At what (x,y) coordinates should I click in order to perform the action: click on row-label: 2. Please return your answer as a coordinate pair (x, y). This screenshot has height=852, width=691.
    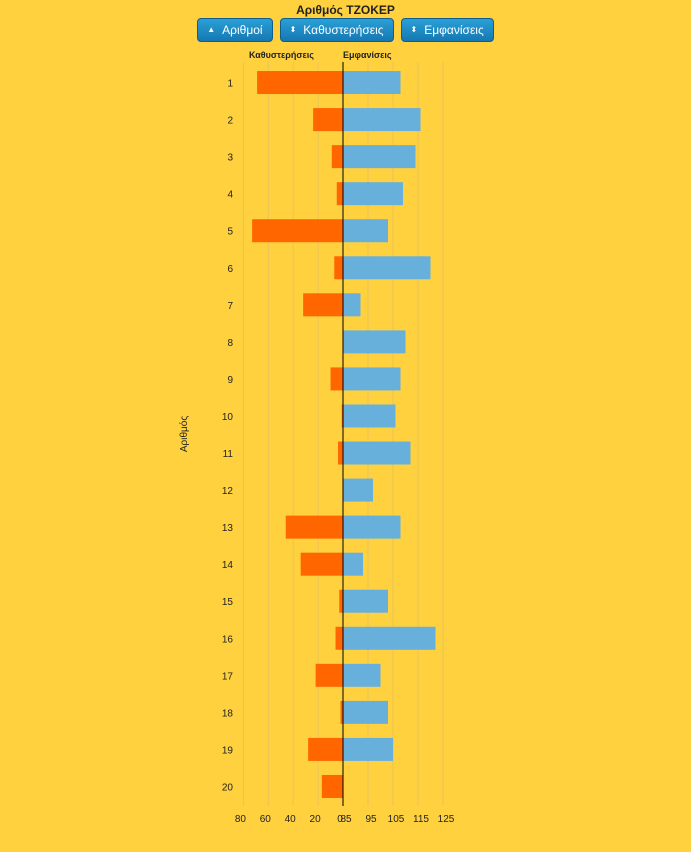
    Looking at the image, I should click on (230, 121).